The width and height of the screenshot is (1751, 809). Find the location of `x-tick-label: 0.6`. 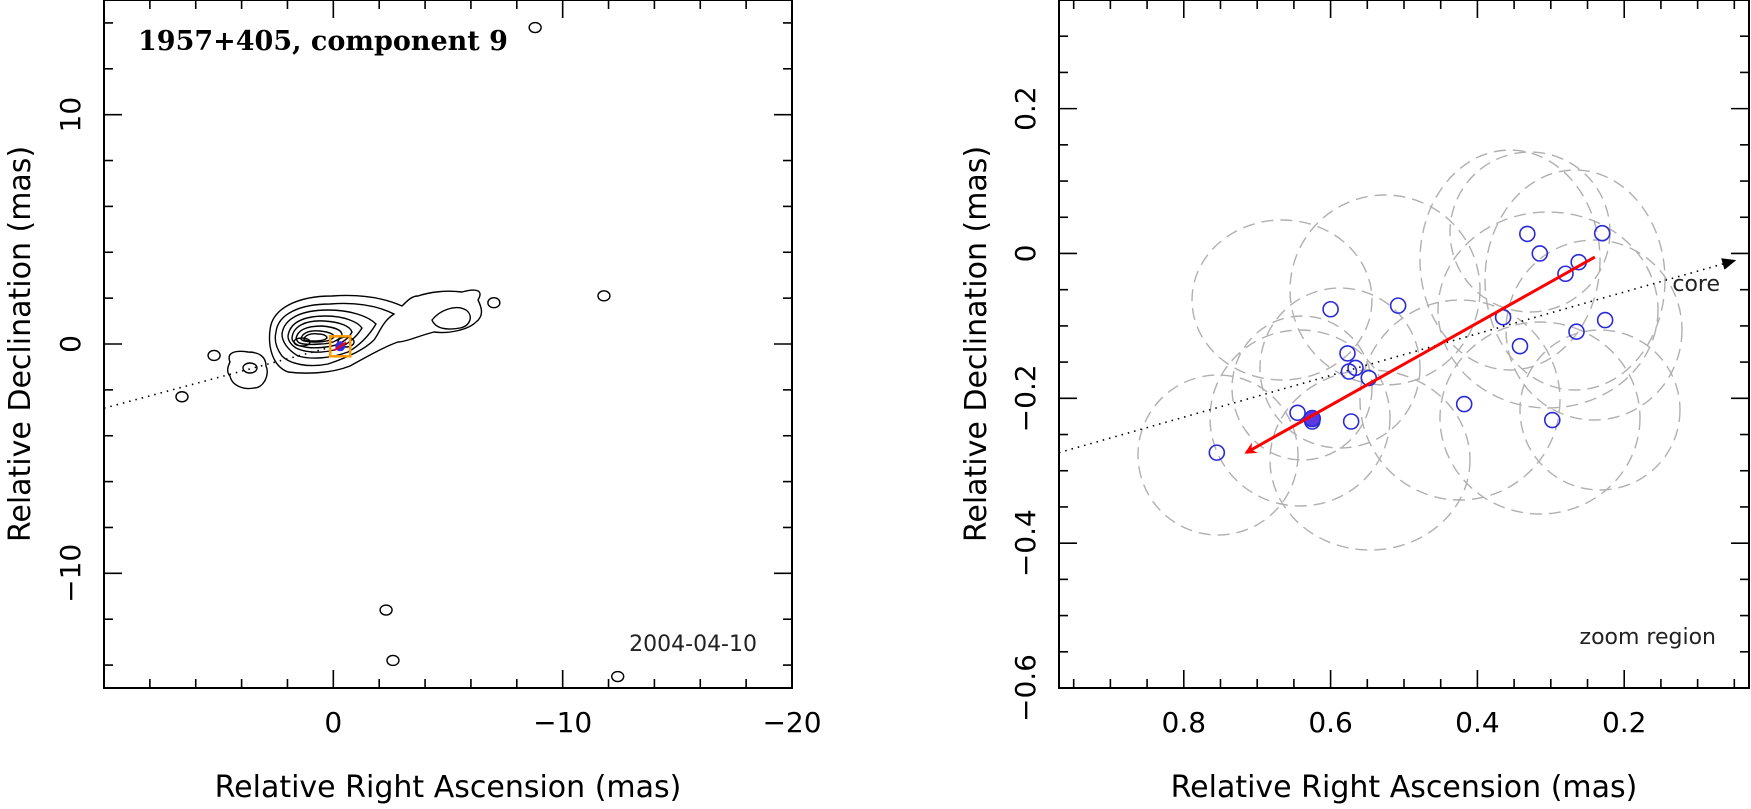

x-tick-label: 0.6 is located at coordinates (1330, 722).